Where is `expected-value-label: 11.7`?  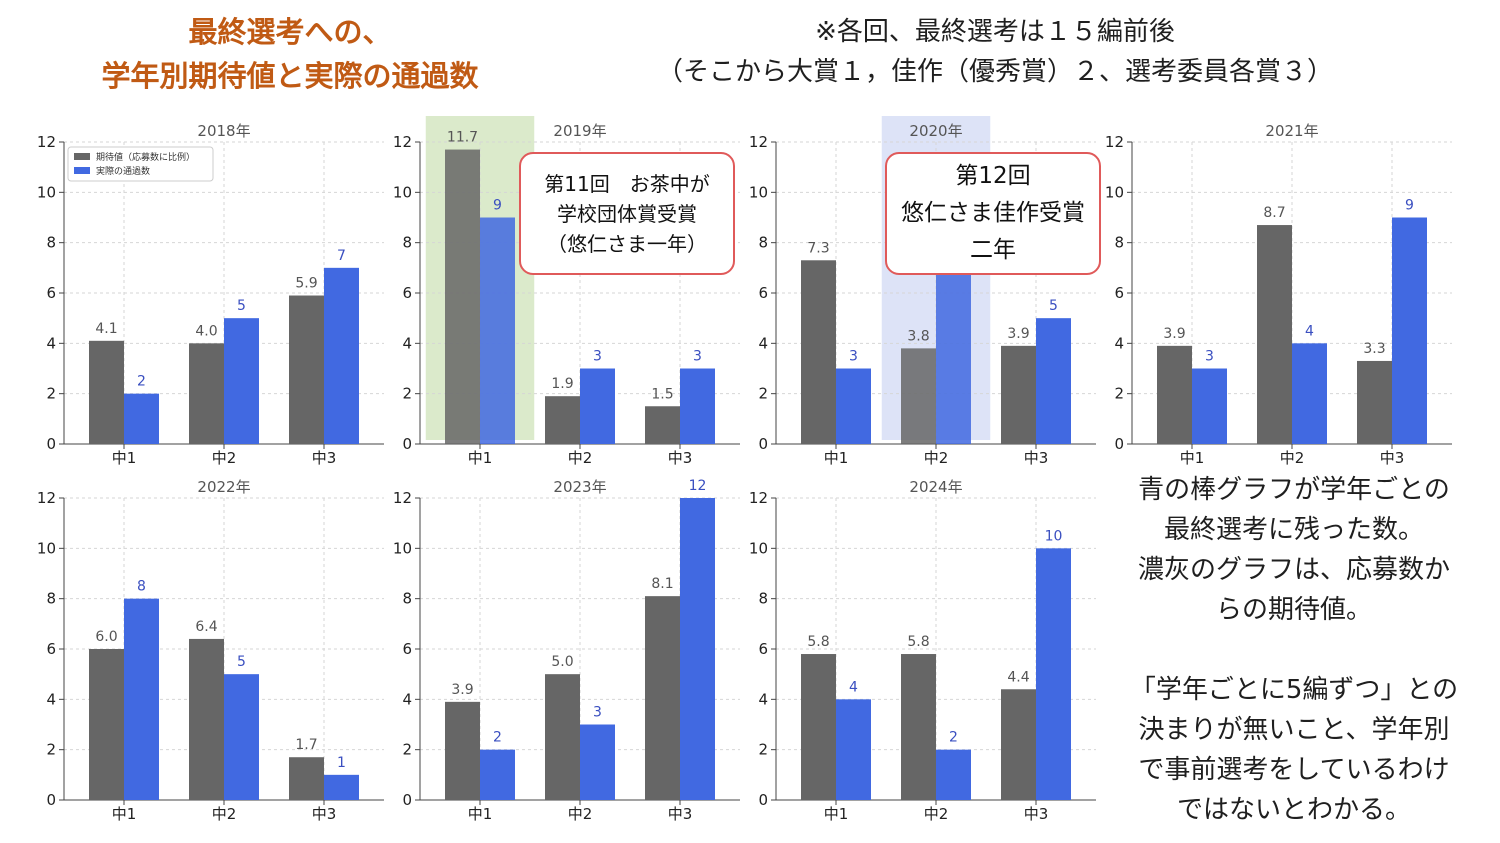
expected-value-label: 11.7 is located at coordinates (462, 138).